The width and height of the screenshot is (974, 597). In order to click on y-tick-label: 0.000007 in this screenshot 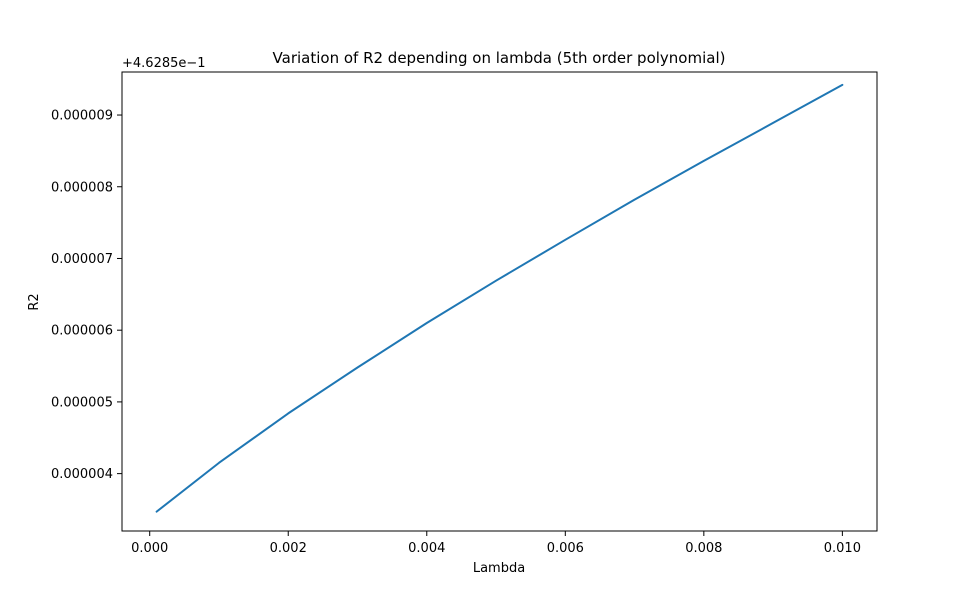, I will do `click(82, 259)`.